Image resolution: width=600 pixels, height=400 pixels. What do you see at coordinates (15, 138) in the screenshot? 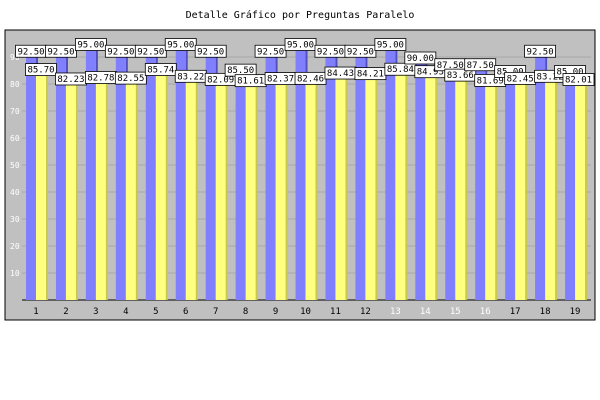
I see `y-tick-label: 60` at bounding box center [15, 138].